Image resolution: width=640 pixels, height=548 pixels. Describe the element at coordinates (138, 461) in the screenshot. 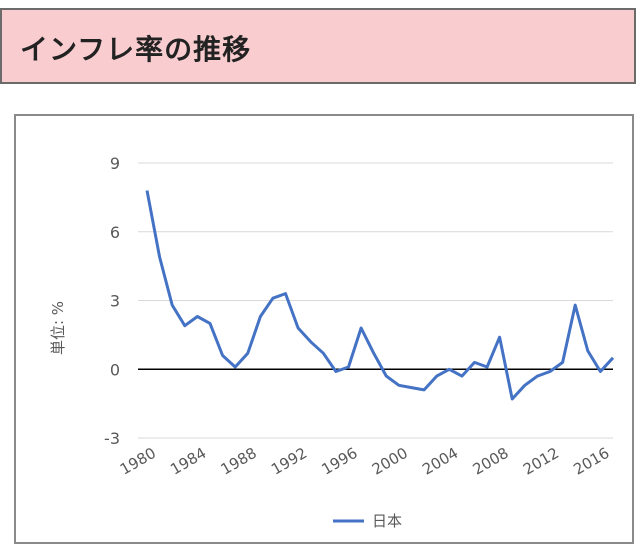

I see `x-tick-label: 1980` at that location.